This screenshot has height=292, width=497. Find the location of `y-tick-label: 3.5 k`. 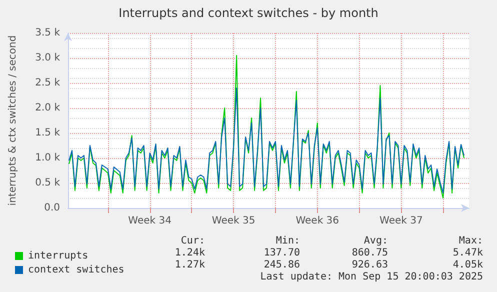

y-tick-label: 3.5 k is located at coordinates (47, 33).